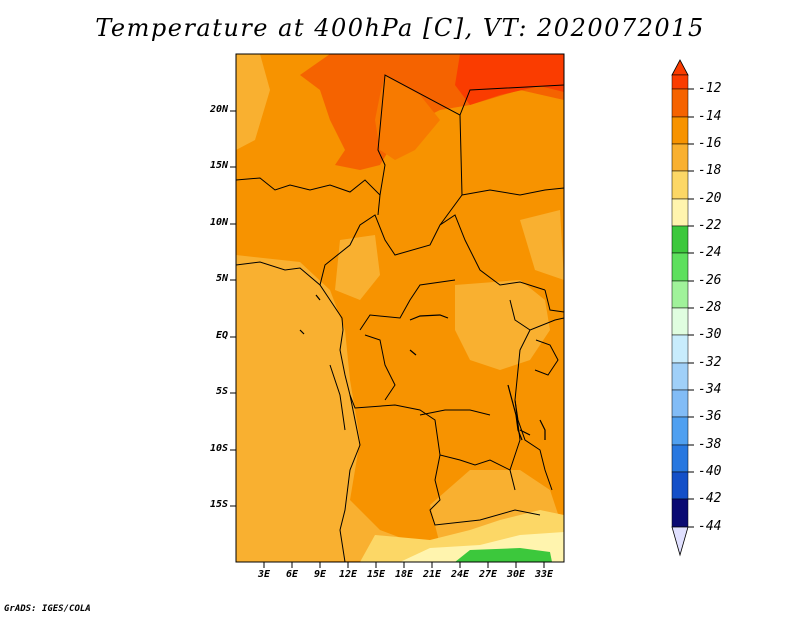  Describe the element at coordinates (404, 574) in the screenshot. I see `lon-label-18e: 18E` at that location.